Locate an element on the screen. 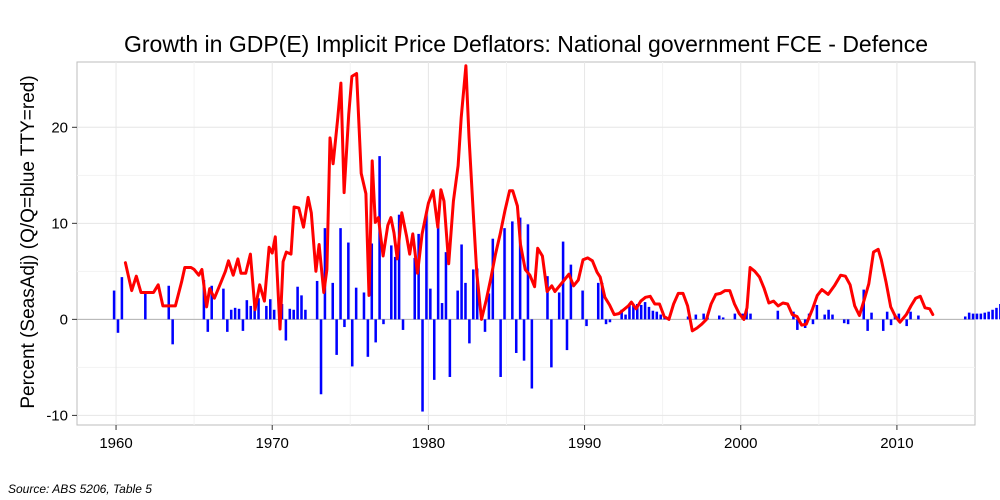 This screenshot has height=500, width=1000. x-tick-label: 1970 is located at coordinates (272, 443).